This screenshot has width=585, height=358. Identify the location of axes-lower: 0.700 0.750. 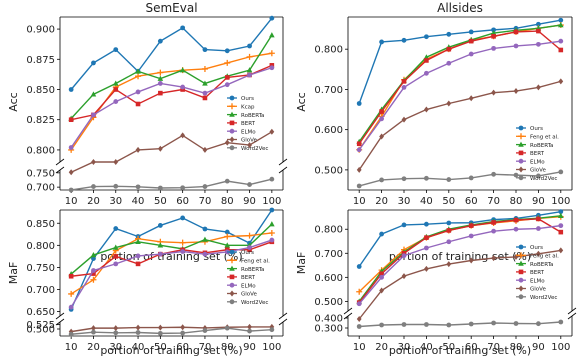
(157, 180).